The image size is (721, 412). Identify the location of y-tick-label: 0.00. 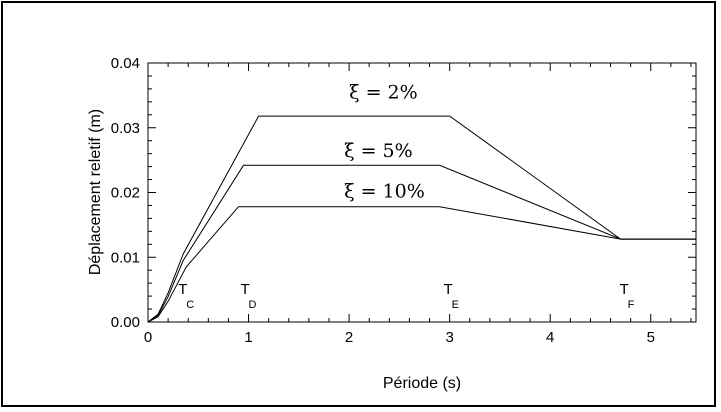
(125, 322).